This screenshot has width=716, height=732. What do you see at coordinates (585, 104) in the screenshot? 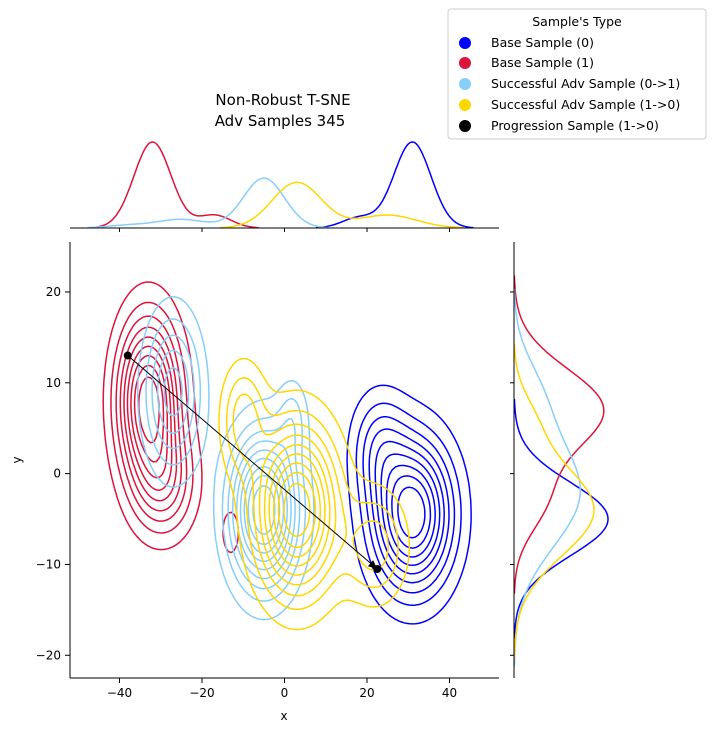
I see `legend-label-adv-1-0: Successful Adv Sample (1->0)` at bounding box center [585, 104].